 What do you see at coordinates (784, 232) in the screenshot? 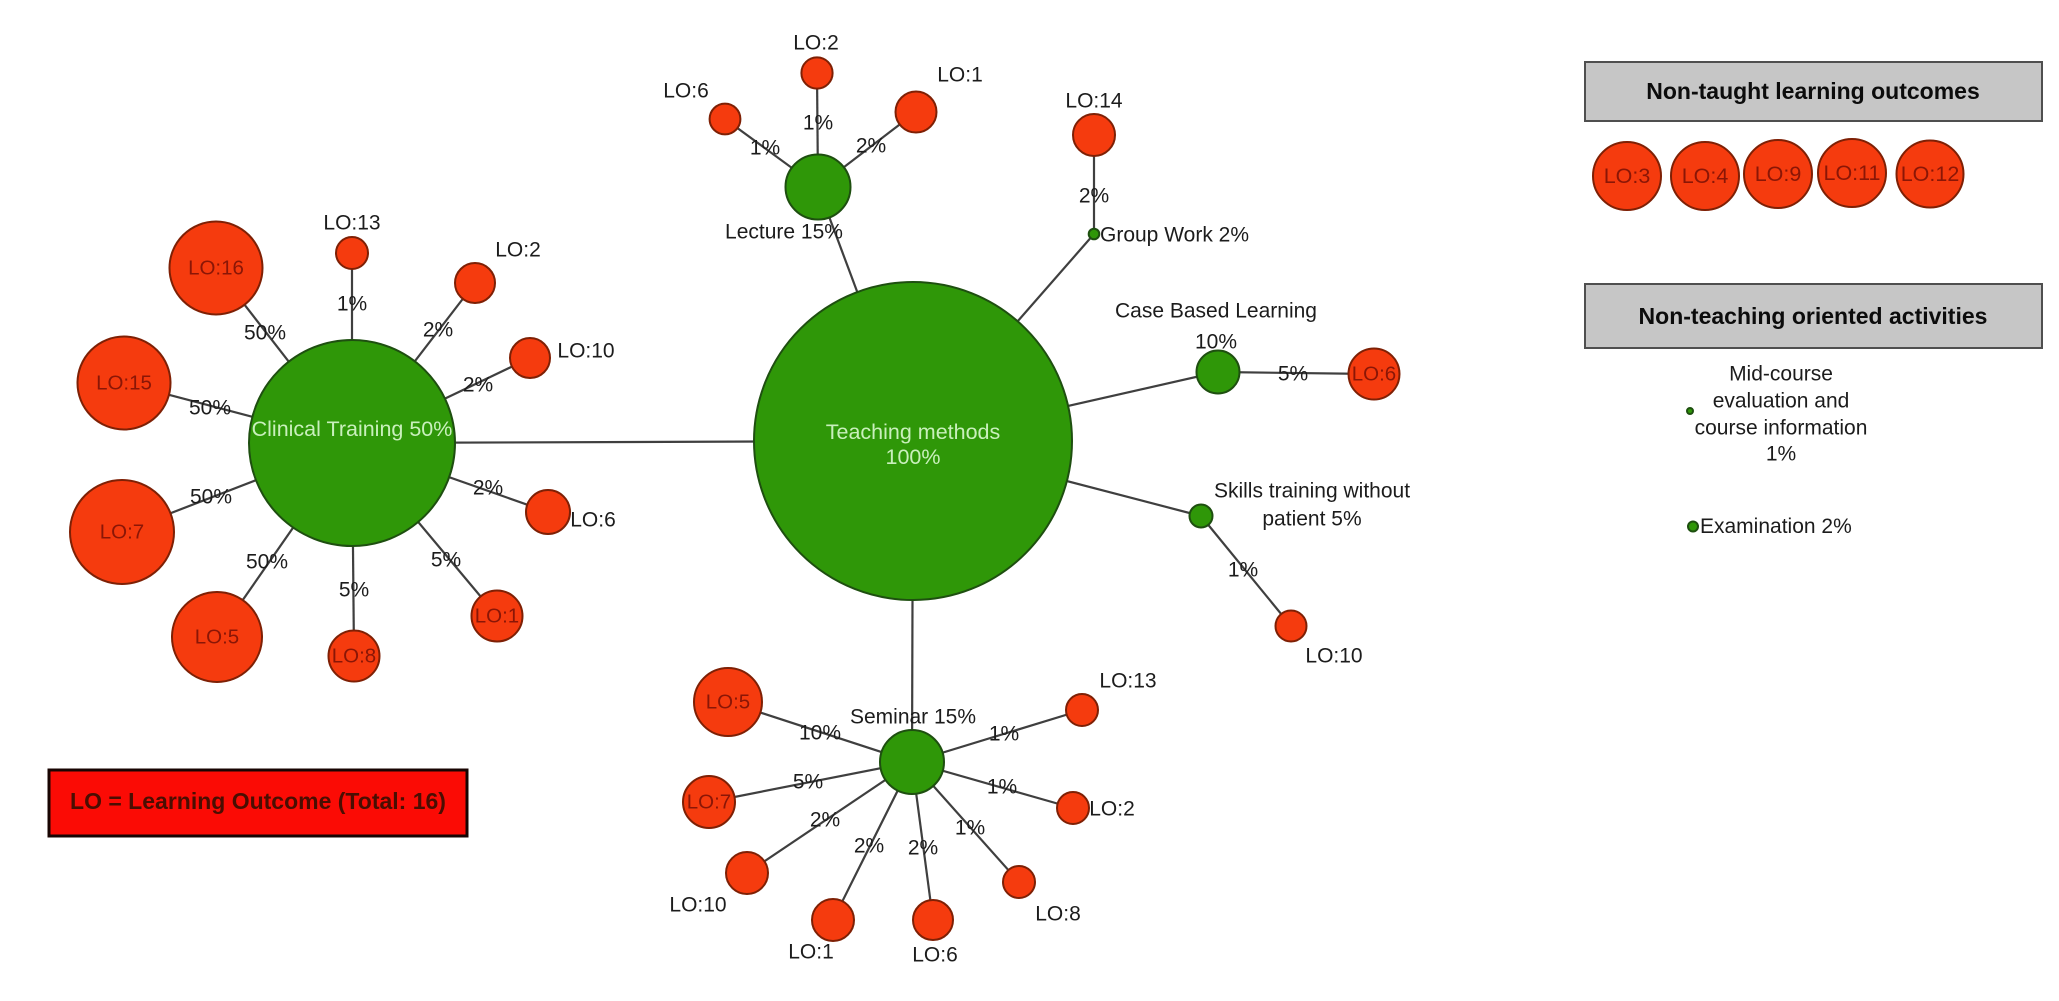
I see `svg-text: Lecture 15%` at bounding box center [784, 232].